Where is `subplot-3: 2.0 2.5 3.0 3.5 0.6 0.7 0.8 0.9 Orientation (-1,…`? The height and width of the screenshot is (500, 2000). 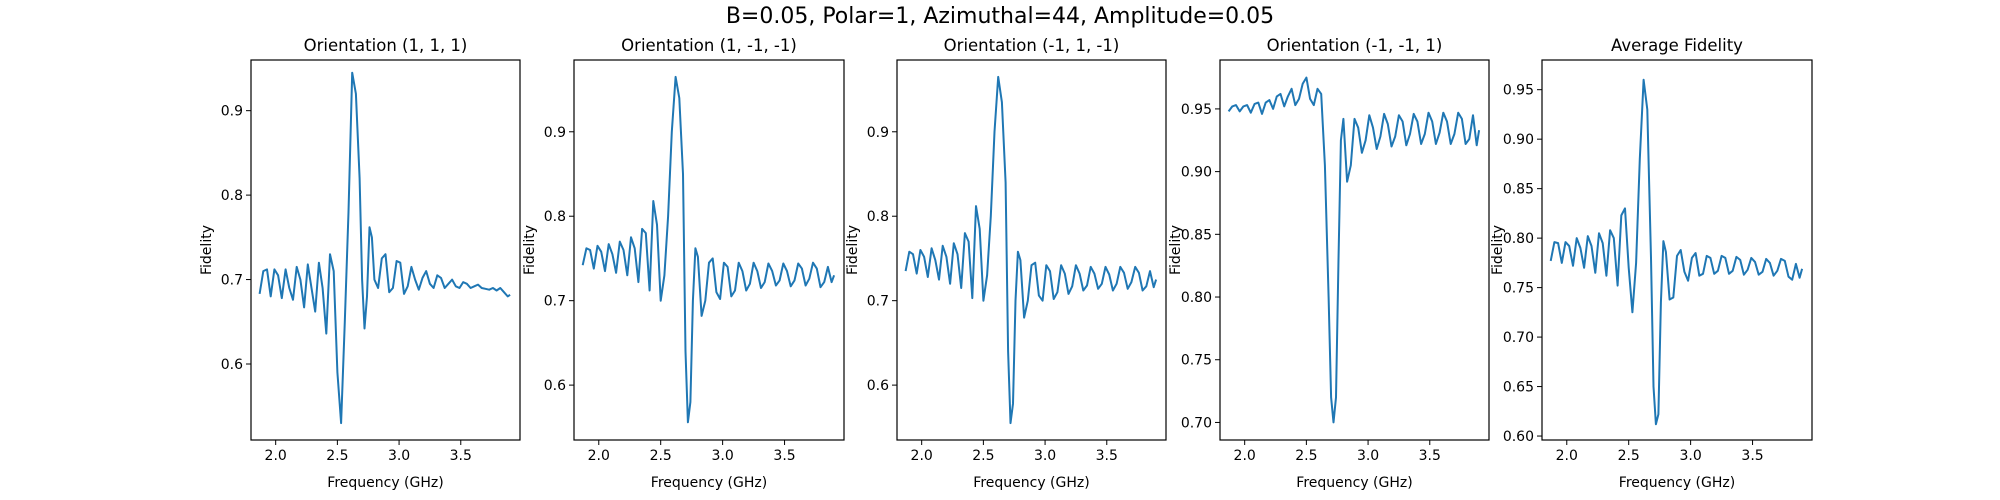 subplot-3: 2.0 2.5 3.0 3.5 0.6 0.7 0.8 0.9 Orientation (-1,… is located at coordinates (1006, 263).